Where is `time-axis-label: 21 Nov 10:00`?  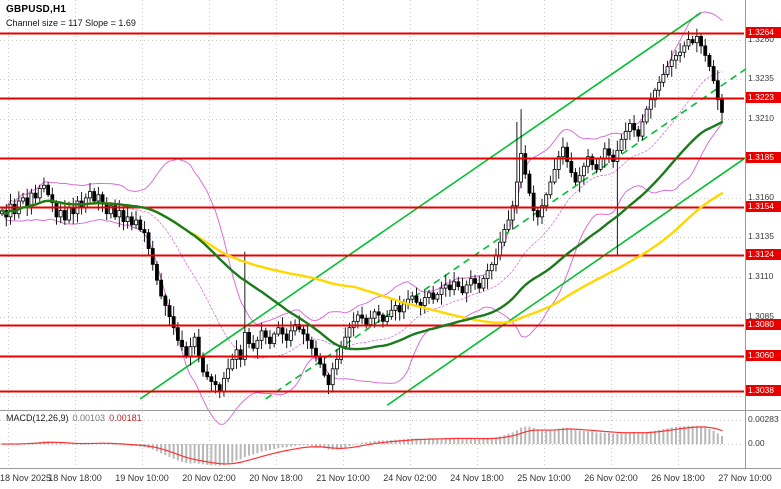 time-axis-label: 21 Nov 10:00 is located at coordinates (343, 478).